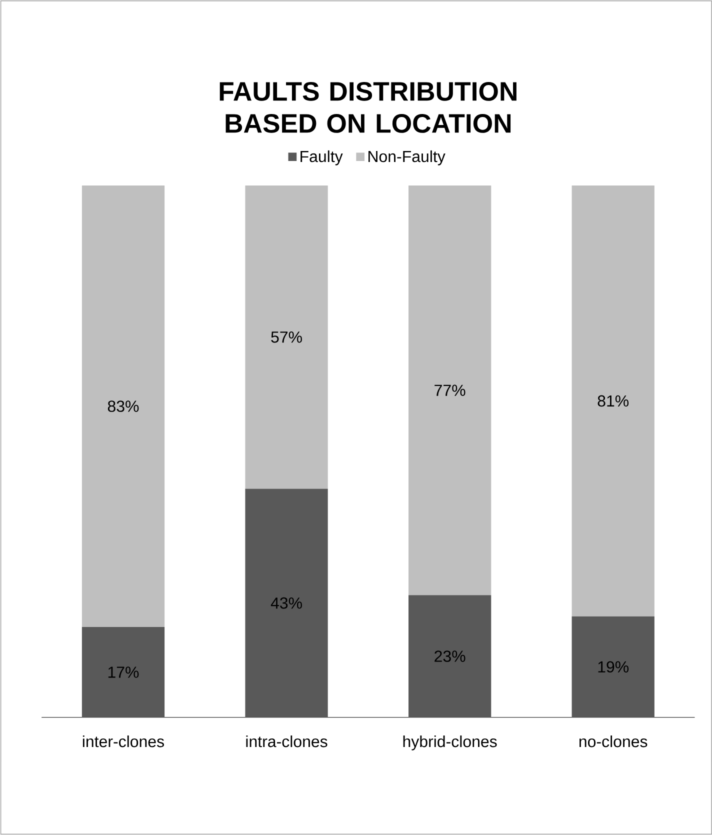 The image size is (712, 835). Describe the element at coordinates (287, 741) in the screenshot. I see `x-tick-label: intra-clones` at that location.